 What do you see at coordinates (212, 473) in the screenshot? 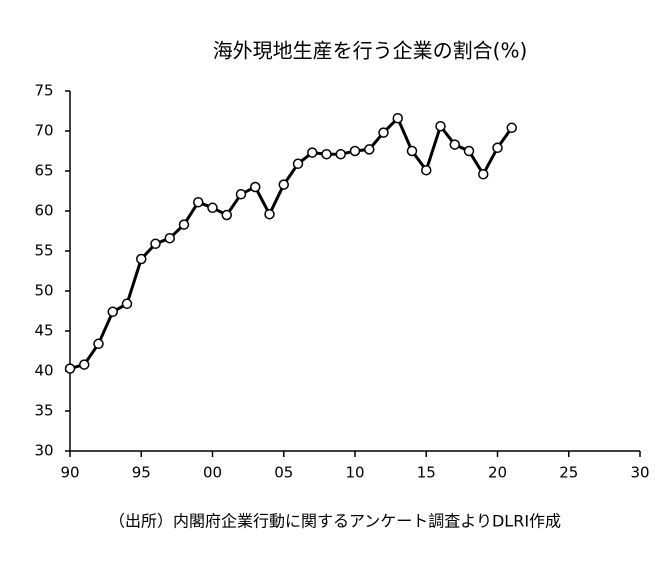
I see `x-tick-label: 00` at bounding box center [212, 473].